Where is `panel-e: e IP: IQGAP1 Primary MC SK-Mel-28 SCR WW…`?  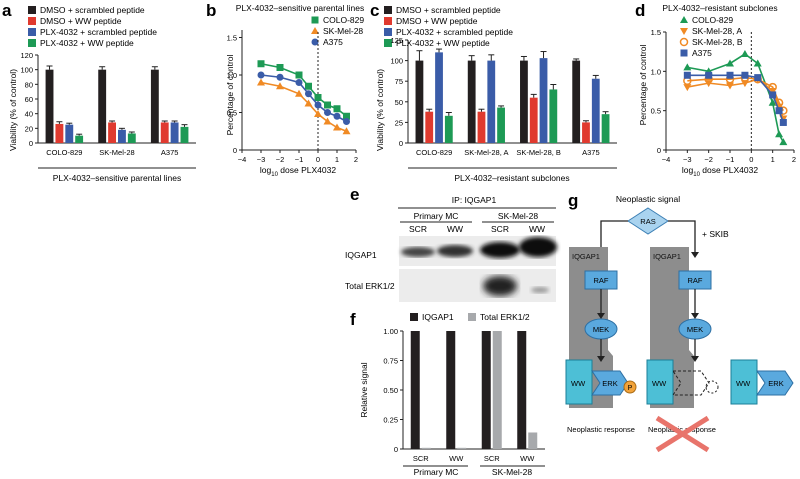 panel-e: e IP: IQGAP1 Primary MC SK-Mel-28 SCR WW… is located at coordinates (451, 243).